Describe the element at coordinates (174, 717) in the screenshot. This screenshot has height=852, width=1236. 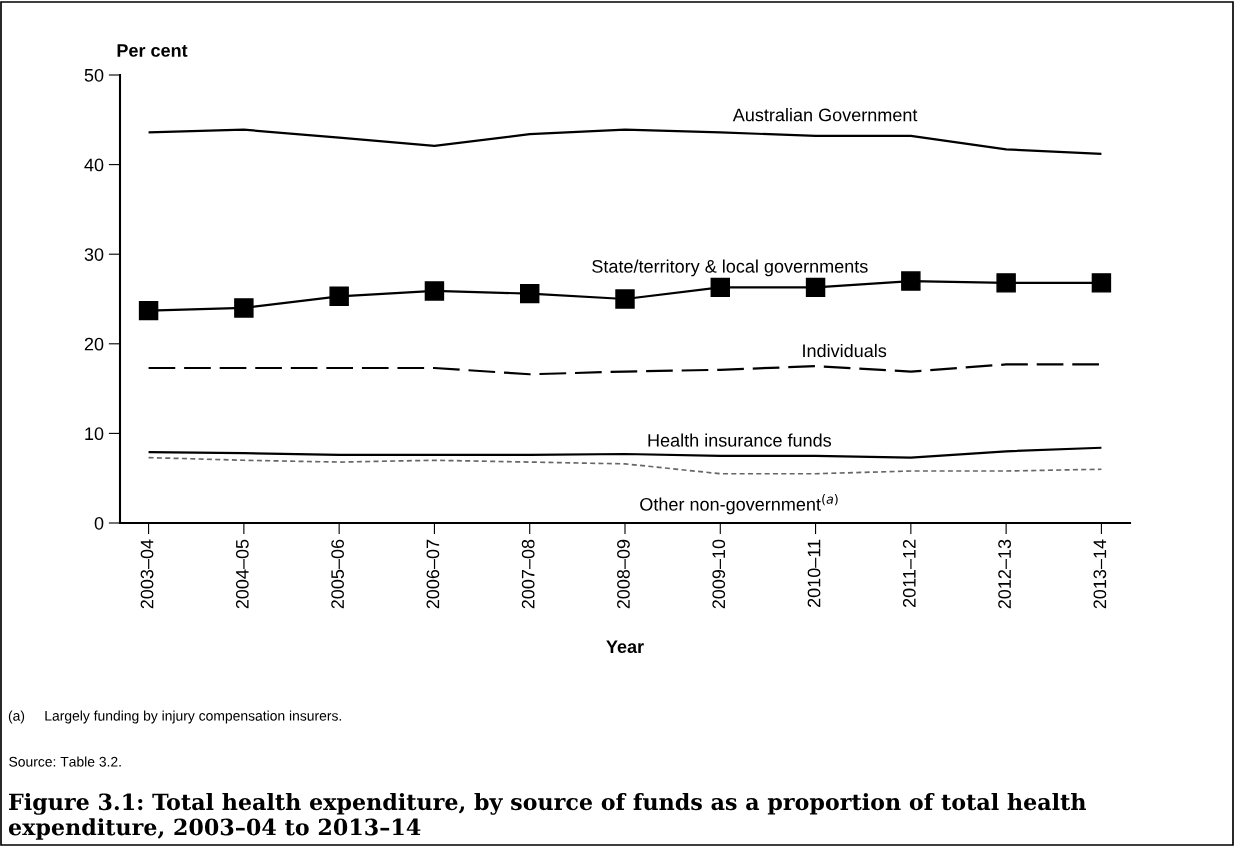
I see `text: (a) Largely funding by injury compensation insurers.` at that location.